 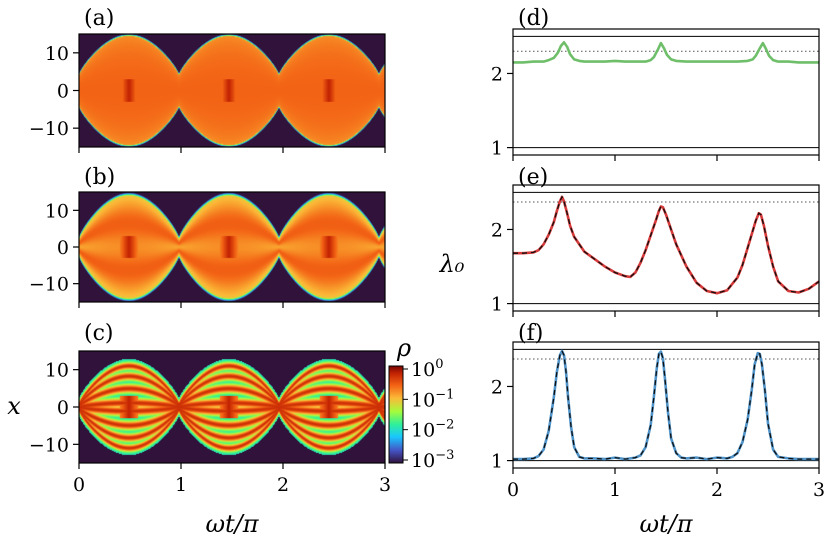 What do you see at coordinates (14, 406) in the screenshot?
I see `y-axis-label-left: x` at bounding box center [14, 406].